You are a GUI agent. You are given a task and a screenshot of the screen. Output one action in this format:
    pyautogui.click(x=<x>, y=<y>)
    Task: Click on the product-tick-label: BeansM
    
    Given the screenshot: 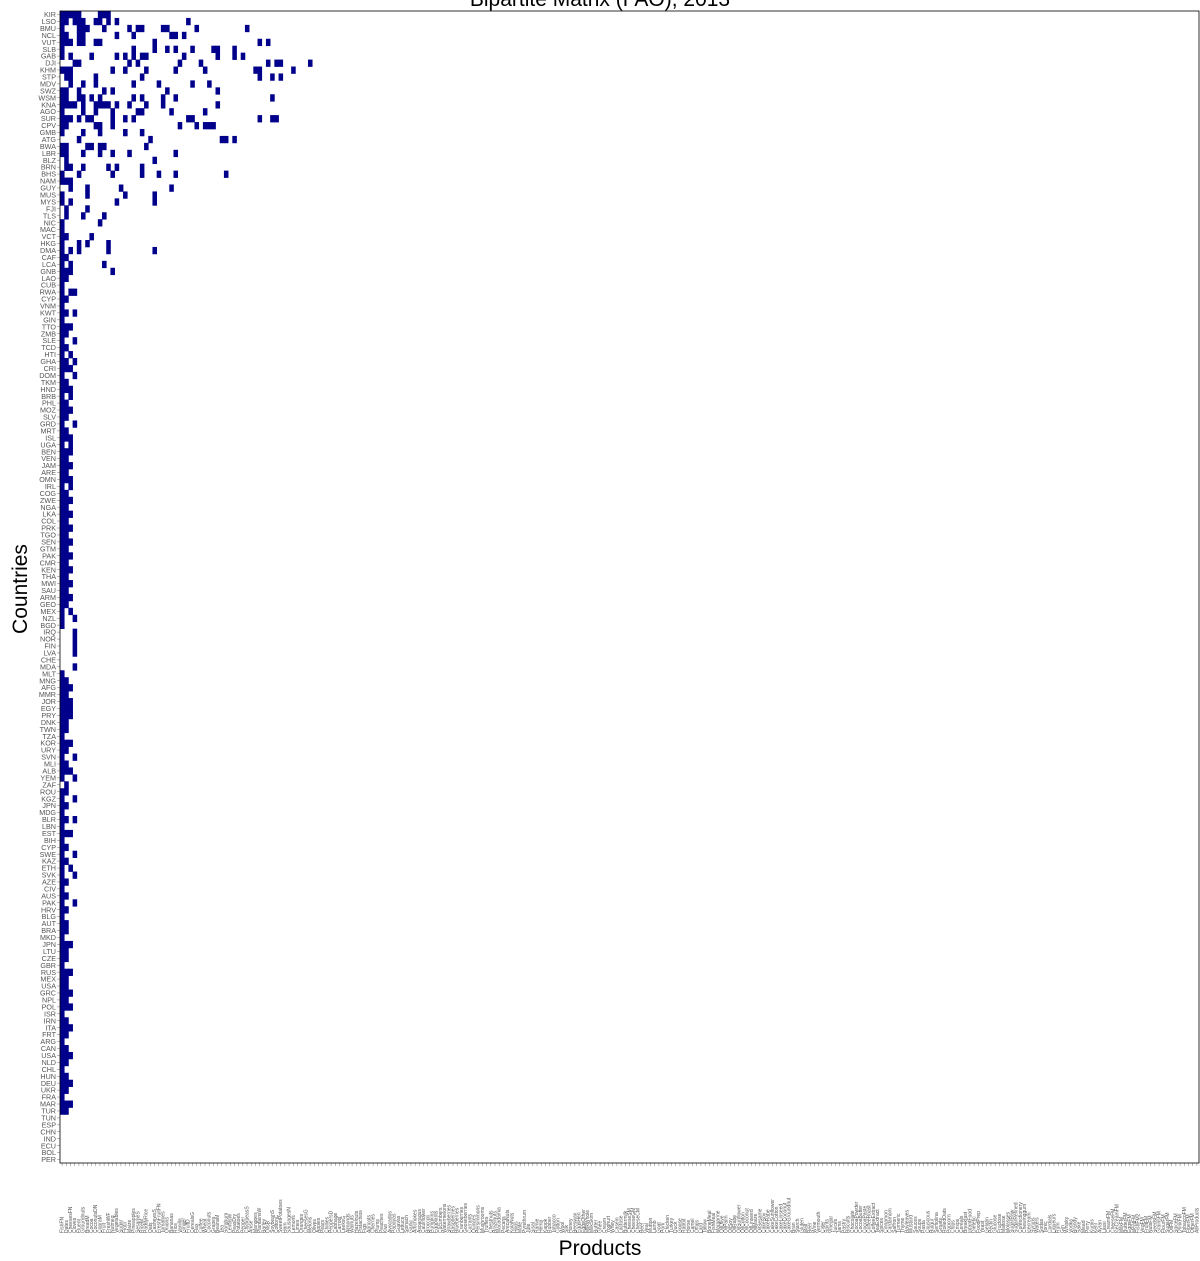 What is the action you would take?
    pyautogui.click(x=218, y=1224)
    